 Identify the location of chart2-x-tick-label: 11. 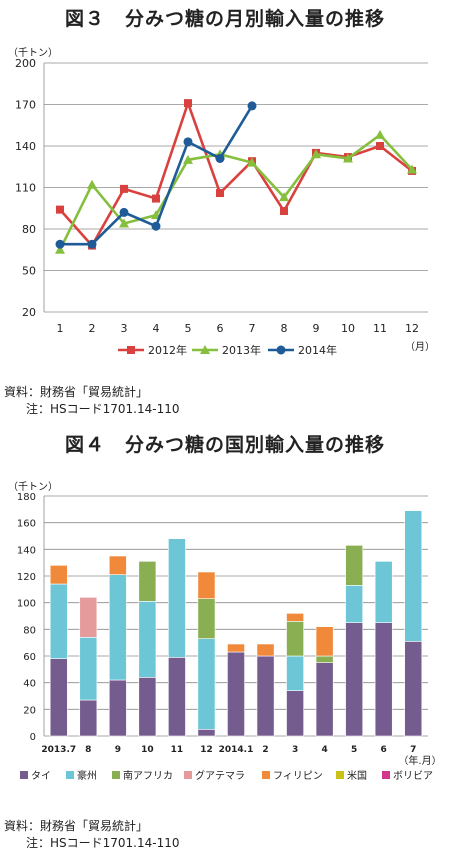
(177, 750).